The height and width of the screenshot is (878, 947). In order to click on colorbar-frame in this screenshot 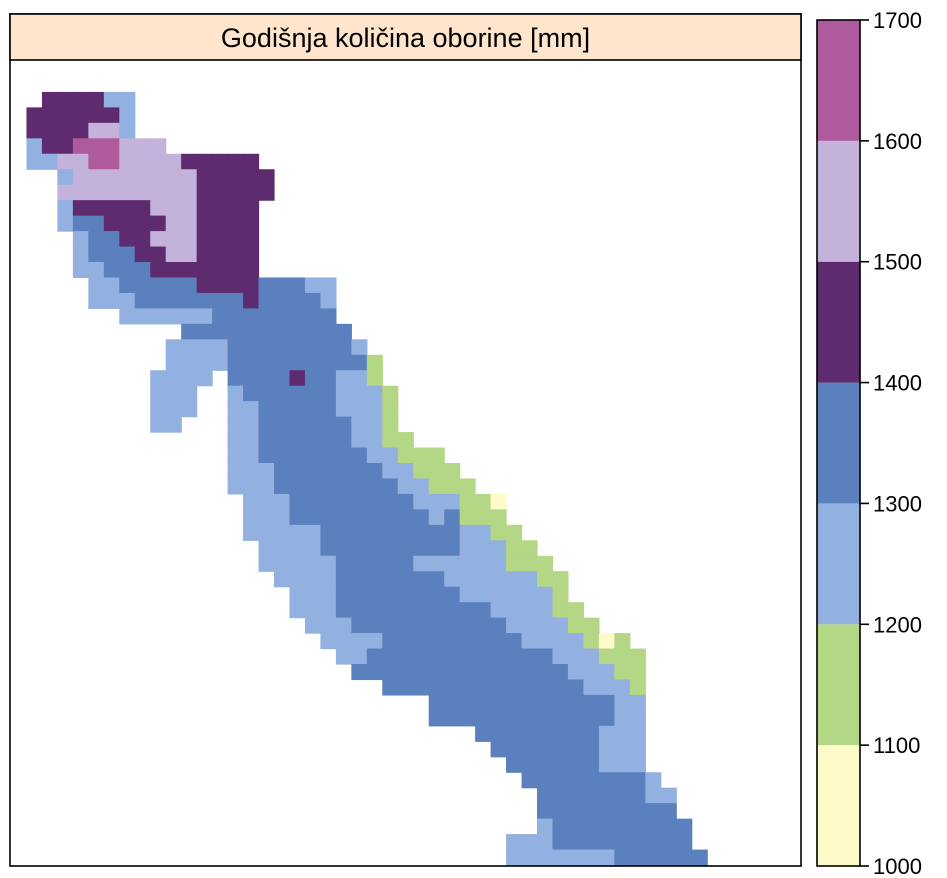, I will do `click(838, 443)`.